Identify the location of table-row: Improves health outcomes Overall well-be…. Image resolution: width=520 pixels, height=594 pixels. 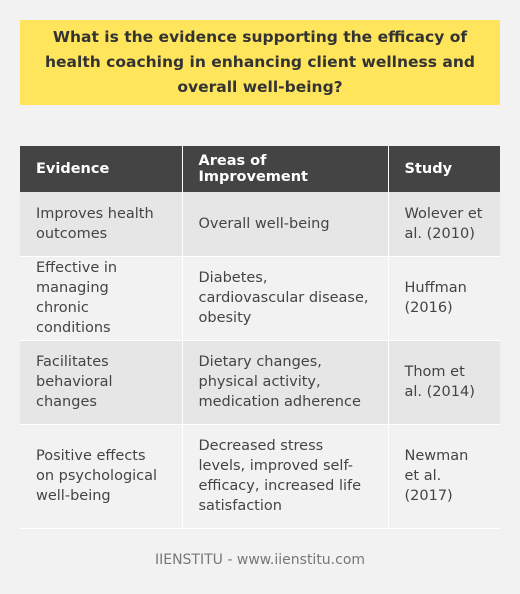
(260, 224).